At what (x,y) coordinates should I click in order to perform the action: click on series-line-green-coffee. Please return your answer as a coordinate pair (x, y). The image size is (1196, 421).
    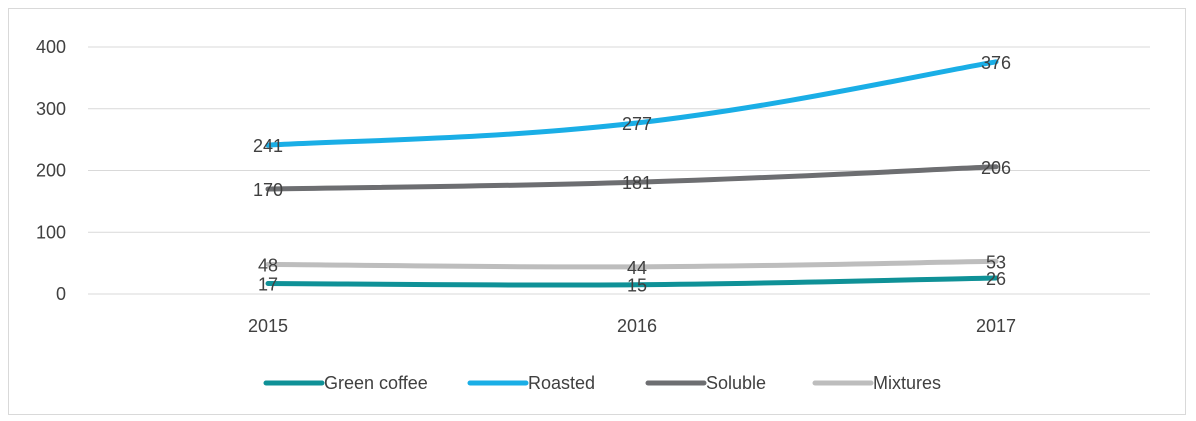
    Looking at the image, I should click on (632, 281).